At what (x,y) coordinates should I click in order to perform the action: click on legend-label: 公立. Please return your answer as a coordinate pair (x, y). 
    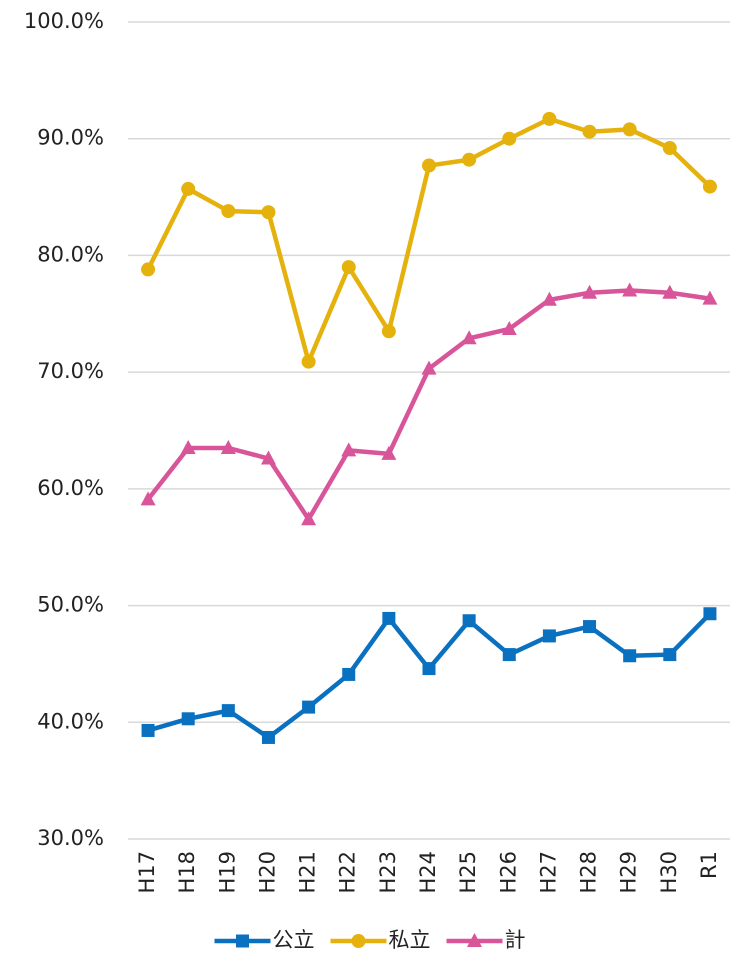
    Looking at the image, I should click on (294, 940).